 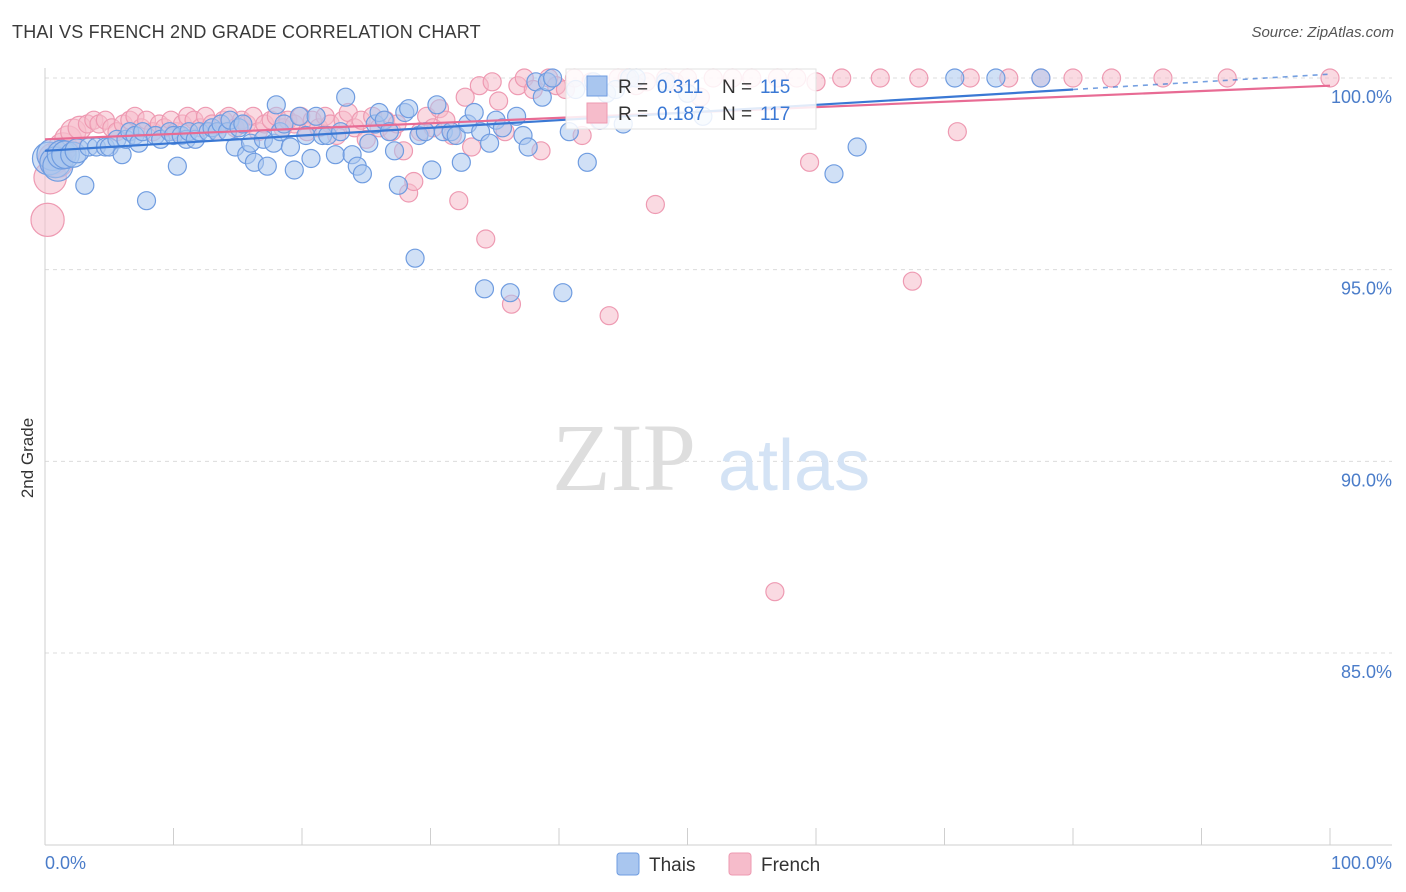 I want to click on watermark-atlas: atlas, so click(x=794, y=466).